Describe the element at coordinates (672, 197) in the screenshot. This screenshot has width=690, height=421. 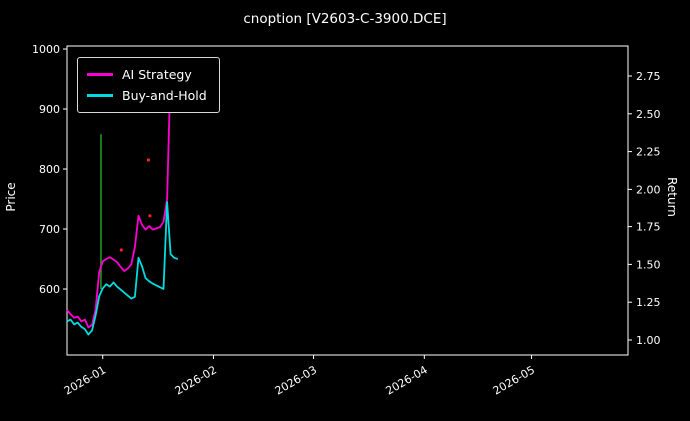
I see `right-axis-label: Return` at that location.